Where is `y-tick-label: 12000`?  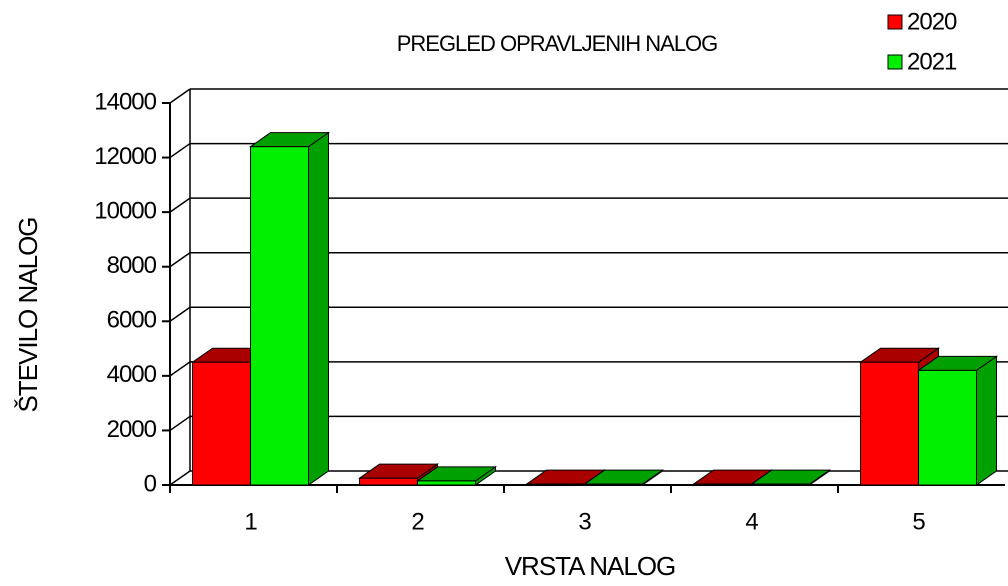
y-tick-label: 12000 is located at coordinates (125, 156).